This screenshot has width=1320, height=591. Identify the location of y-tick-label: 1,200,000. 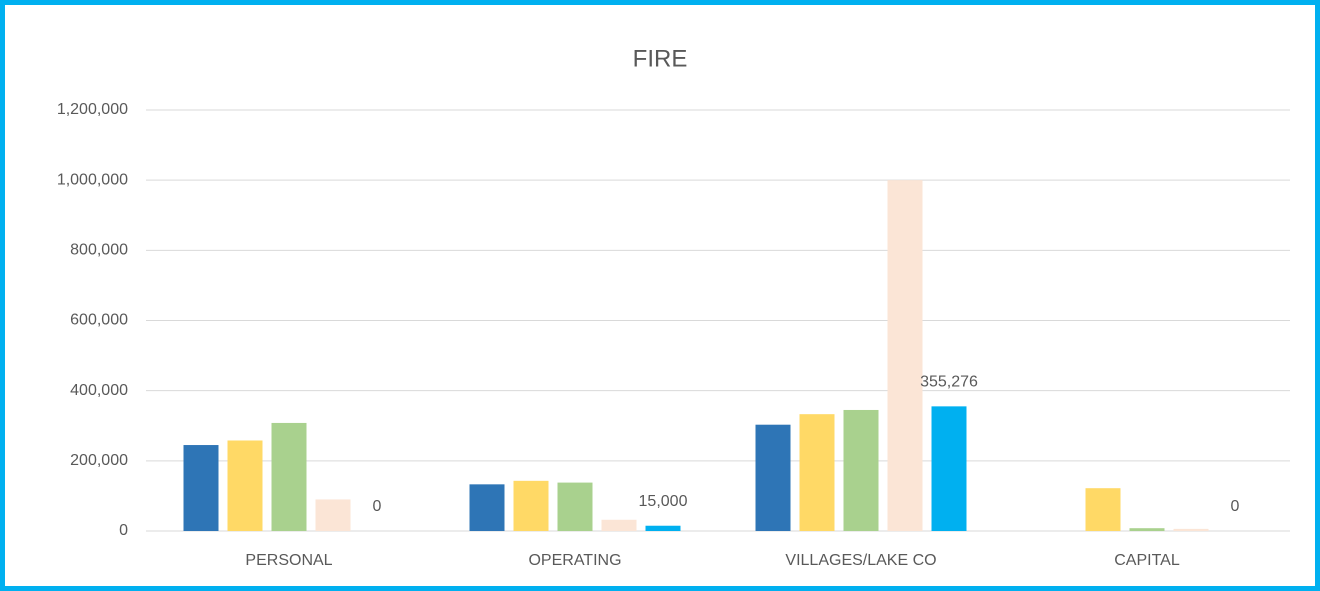
(92, 109).